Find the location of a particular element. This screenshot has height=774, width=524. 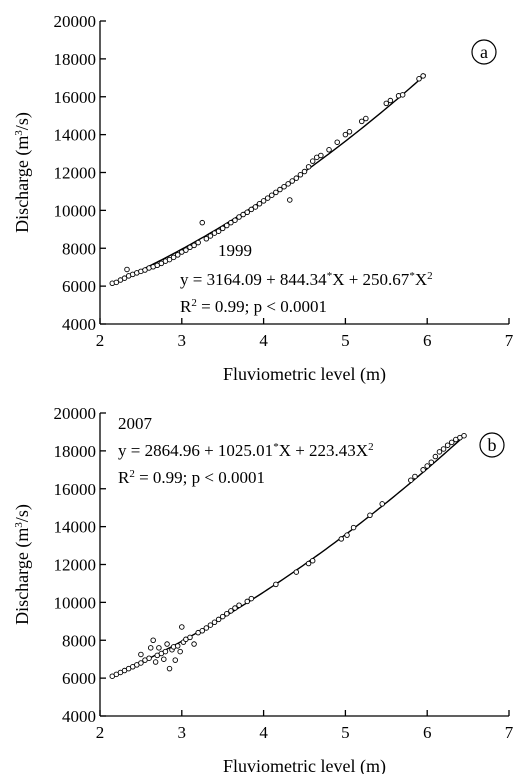

y-axis-label: Discharge (m3/s) is located at coordinates (22, 564).